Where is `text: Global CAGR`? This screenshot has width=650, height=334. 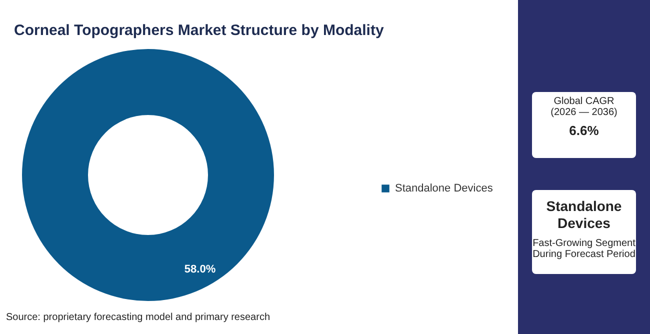 text: Global CAGR is located at coordinates (584, 101).